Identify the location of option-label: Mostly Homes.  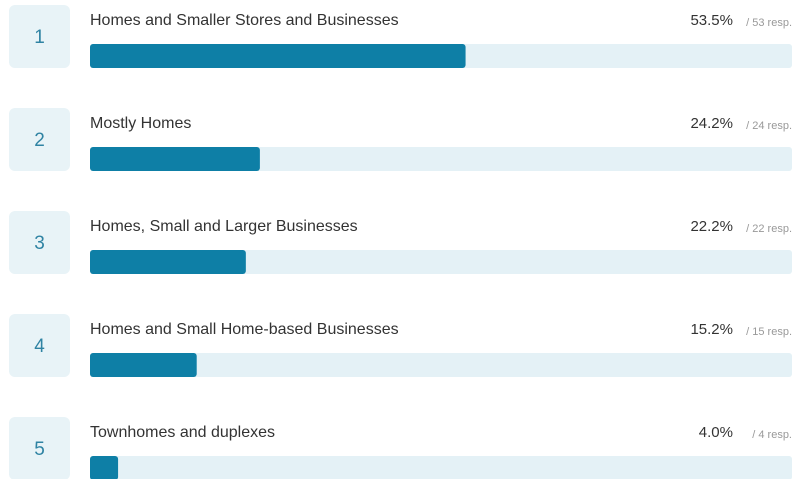
(140, 123).